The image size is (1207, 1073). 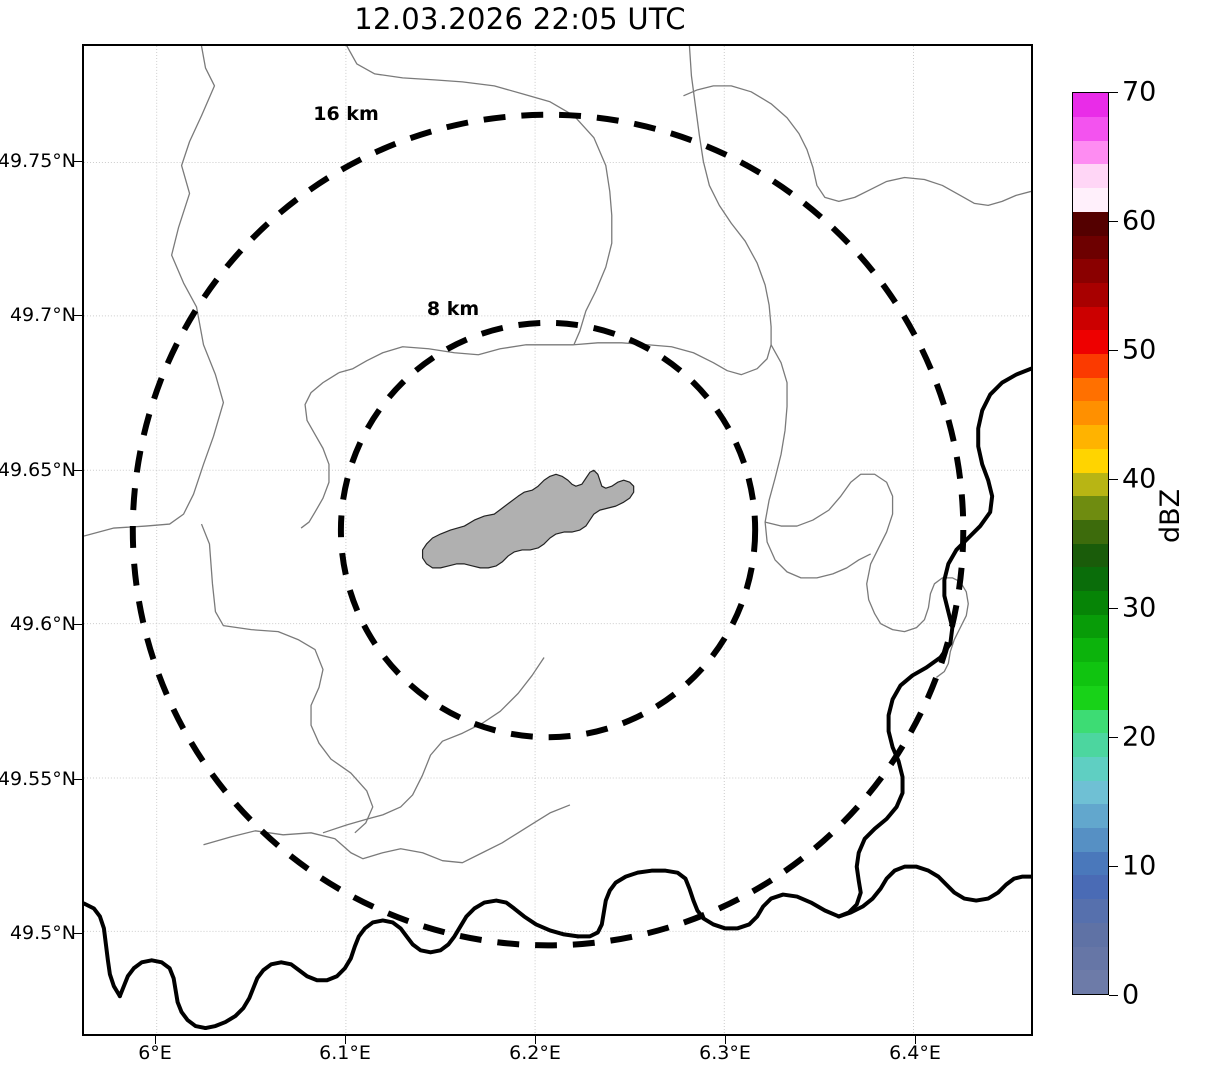 I want to click on colorbar-label-40: 40, so click(x=1139, y=479).